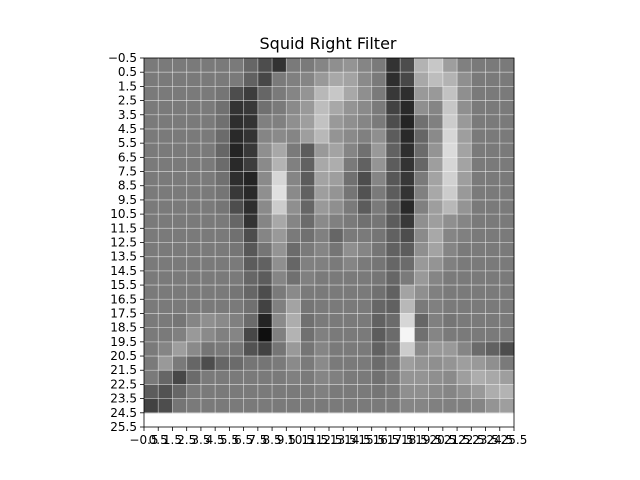 This screenshot has width=640, height=480. Describe the element at coordinates (127, 186) in the screenshot. I see `y-tick-label: 8.5` at that location.